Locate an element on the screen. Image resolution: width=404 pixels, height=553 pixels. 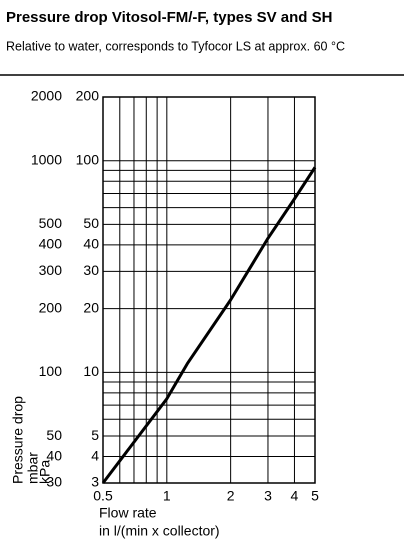
axis-title: Pressure drop is located at coordinates (18, 440).